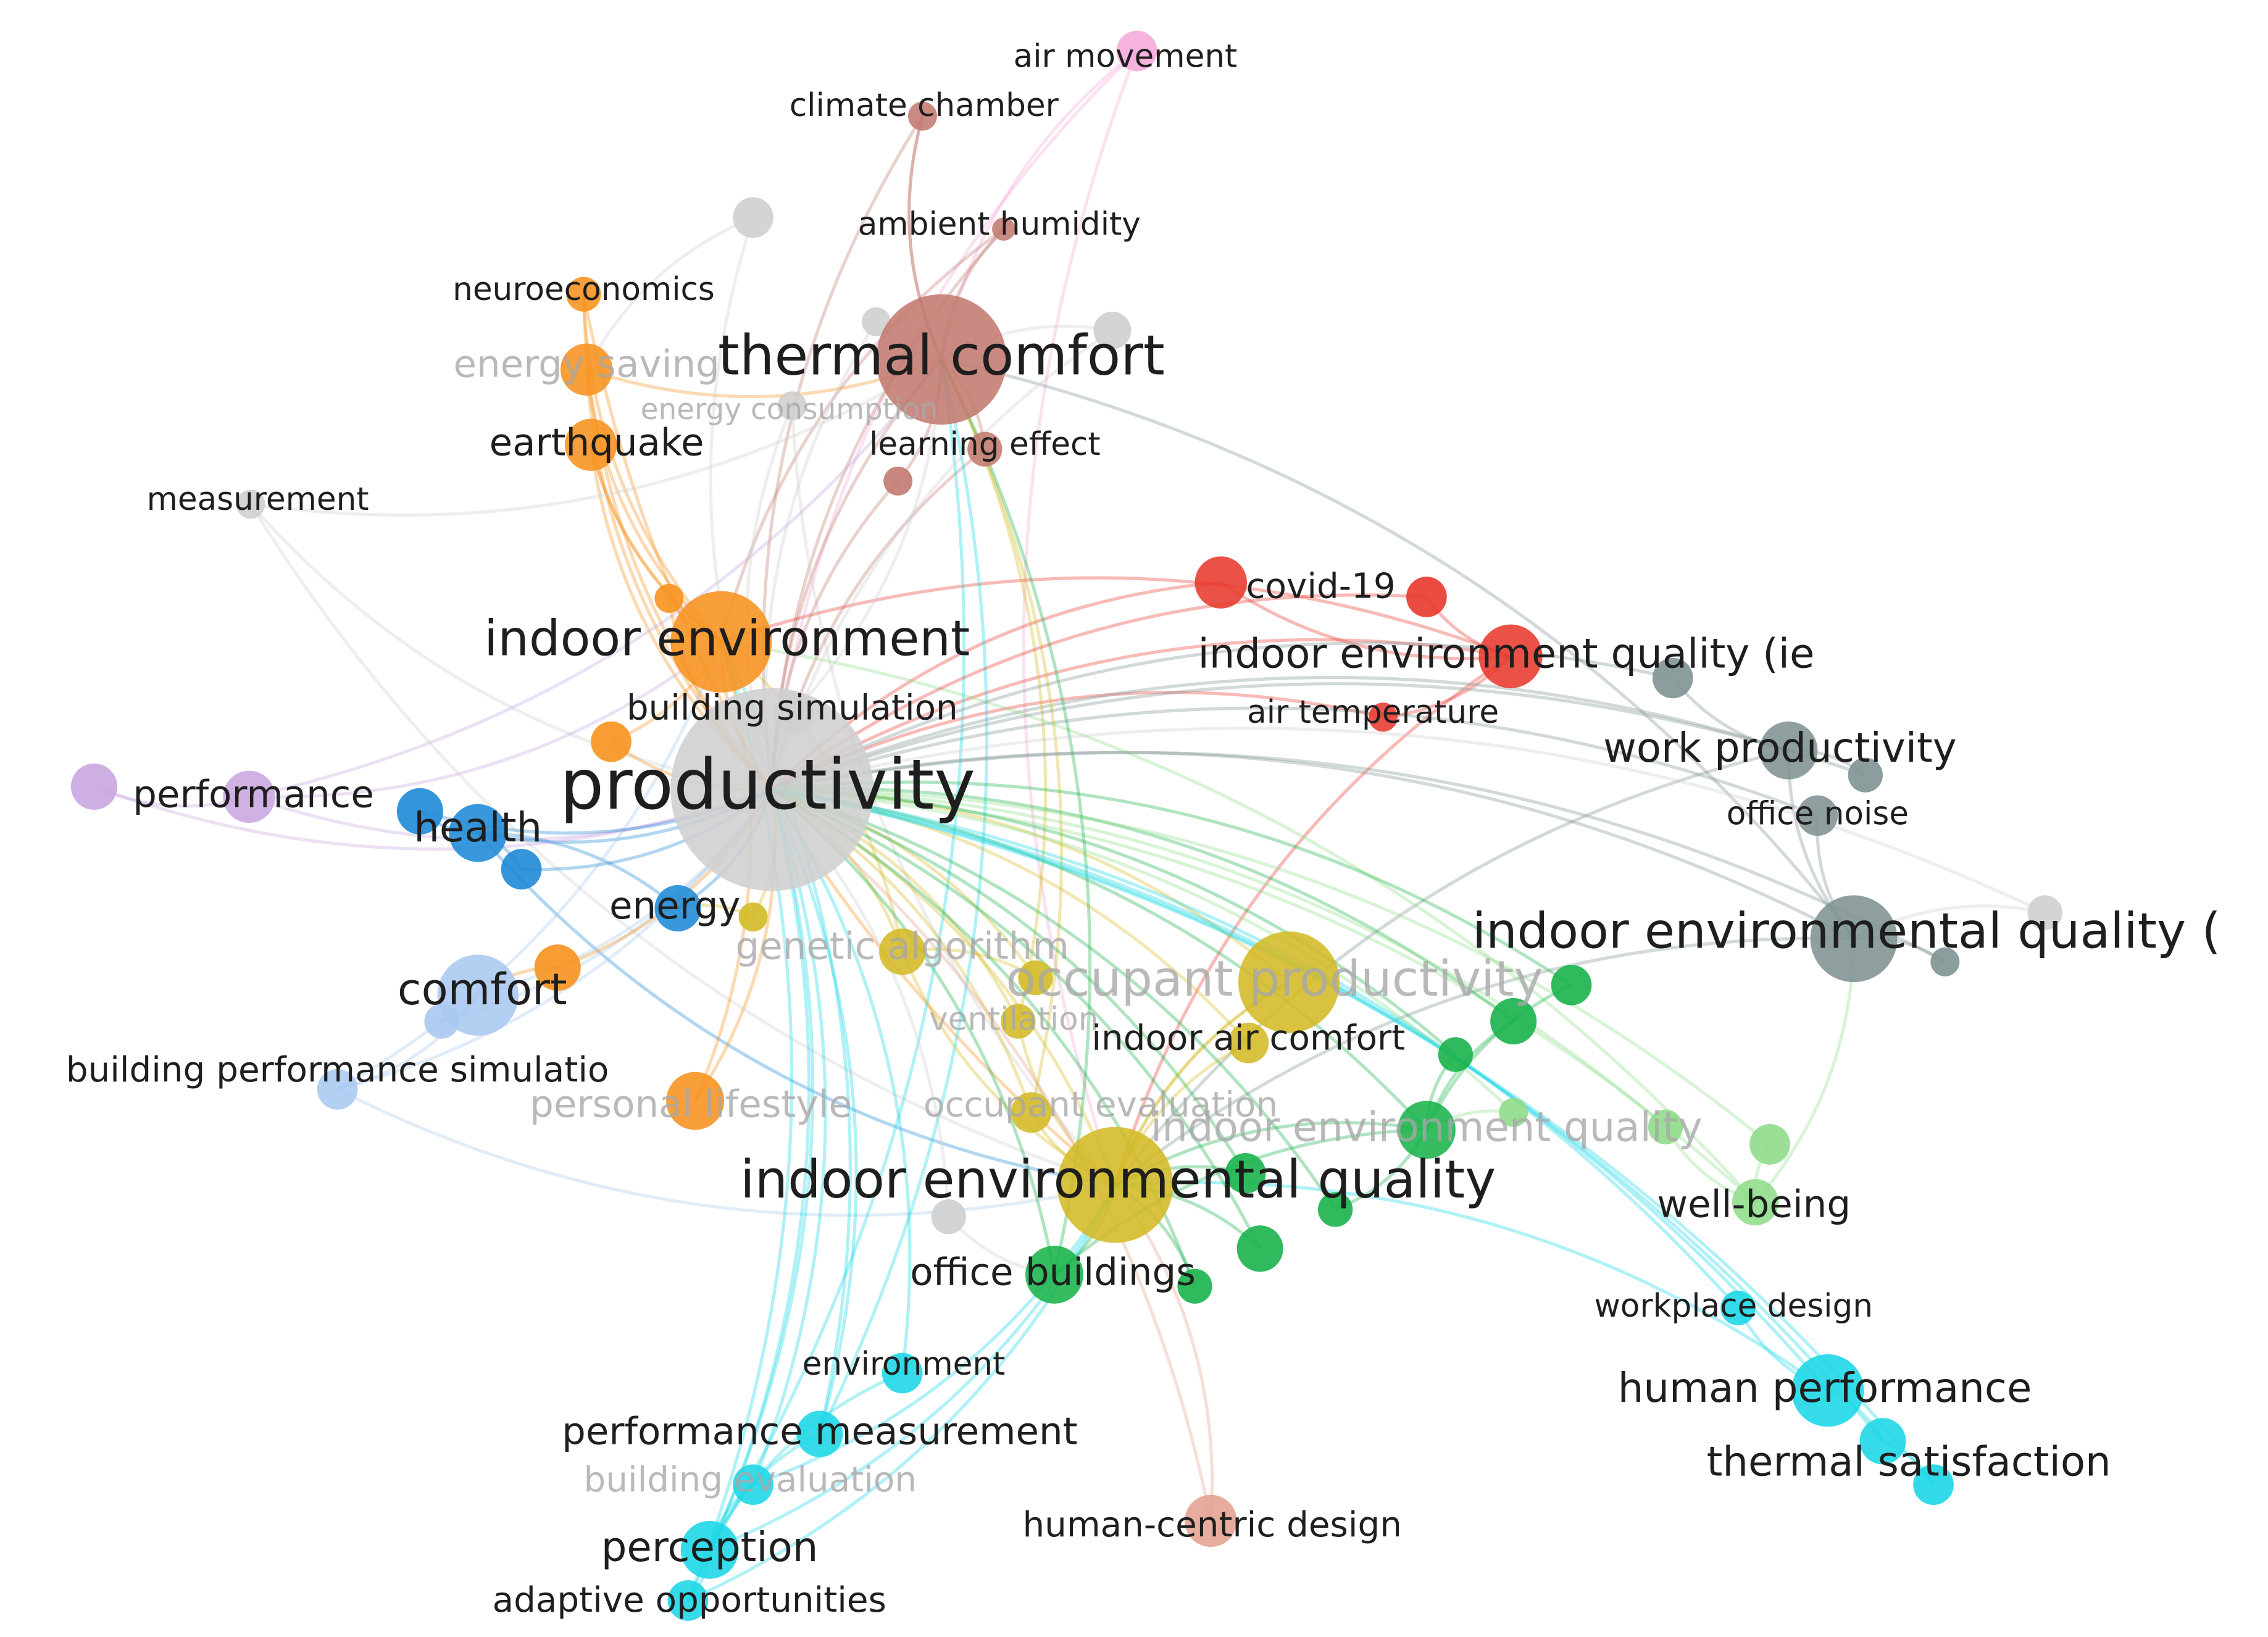 Image resolution: width=2268 pixels, height=1637 pixels. Describe the element at coordinates (337, 1070) in the screenshot. I see `node-label: building performance simulatio` at that location.